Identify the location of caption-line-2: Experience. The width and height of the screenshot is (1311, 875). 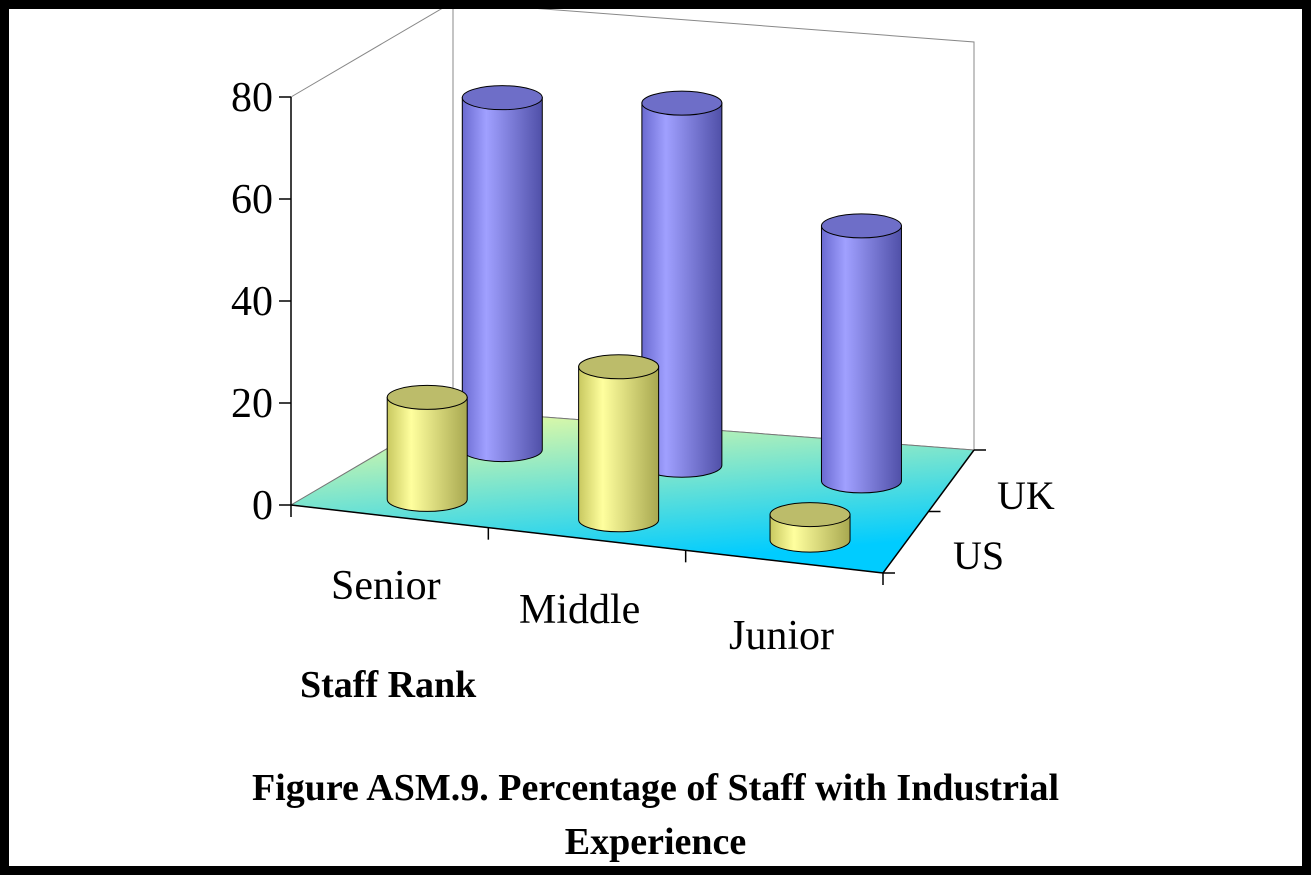
(655, 842).